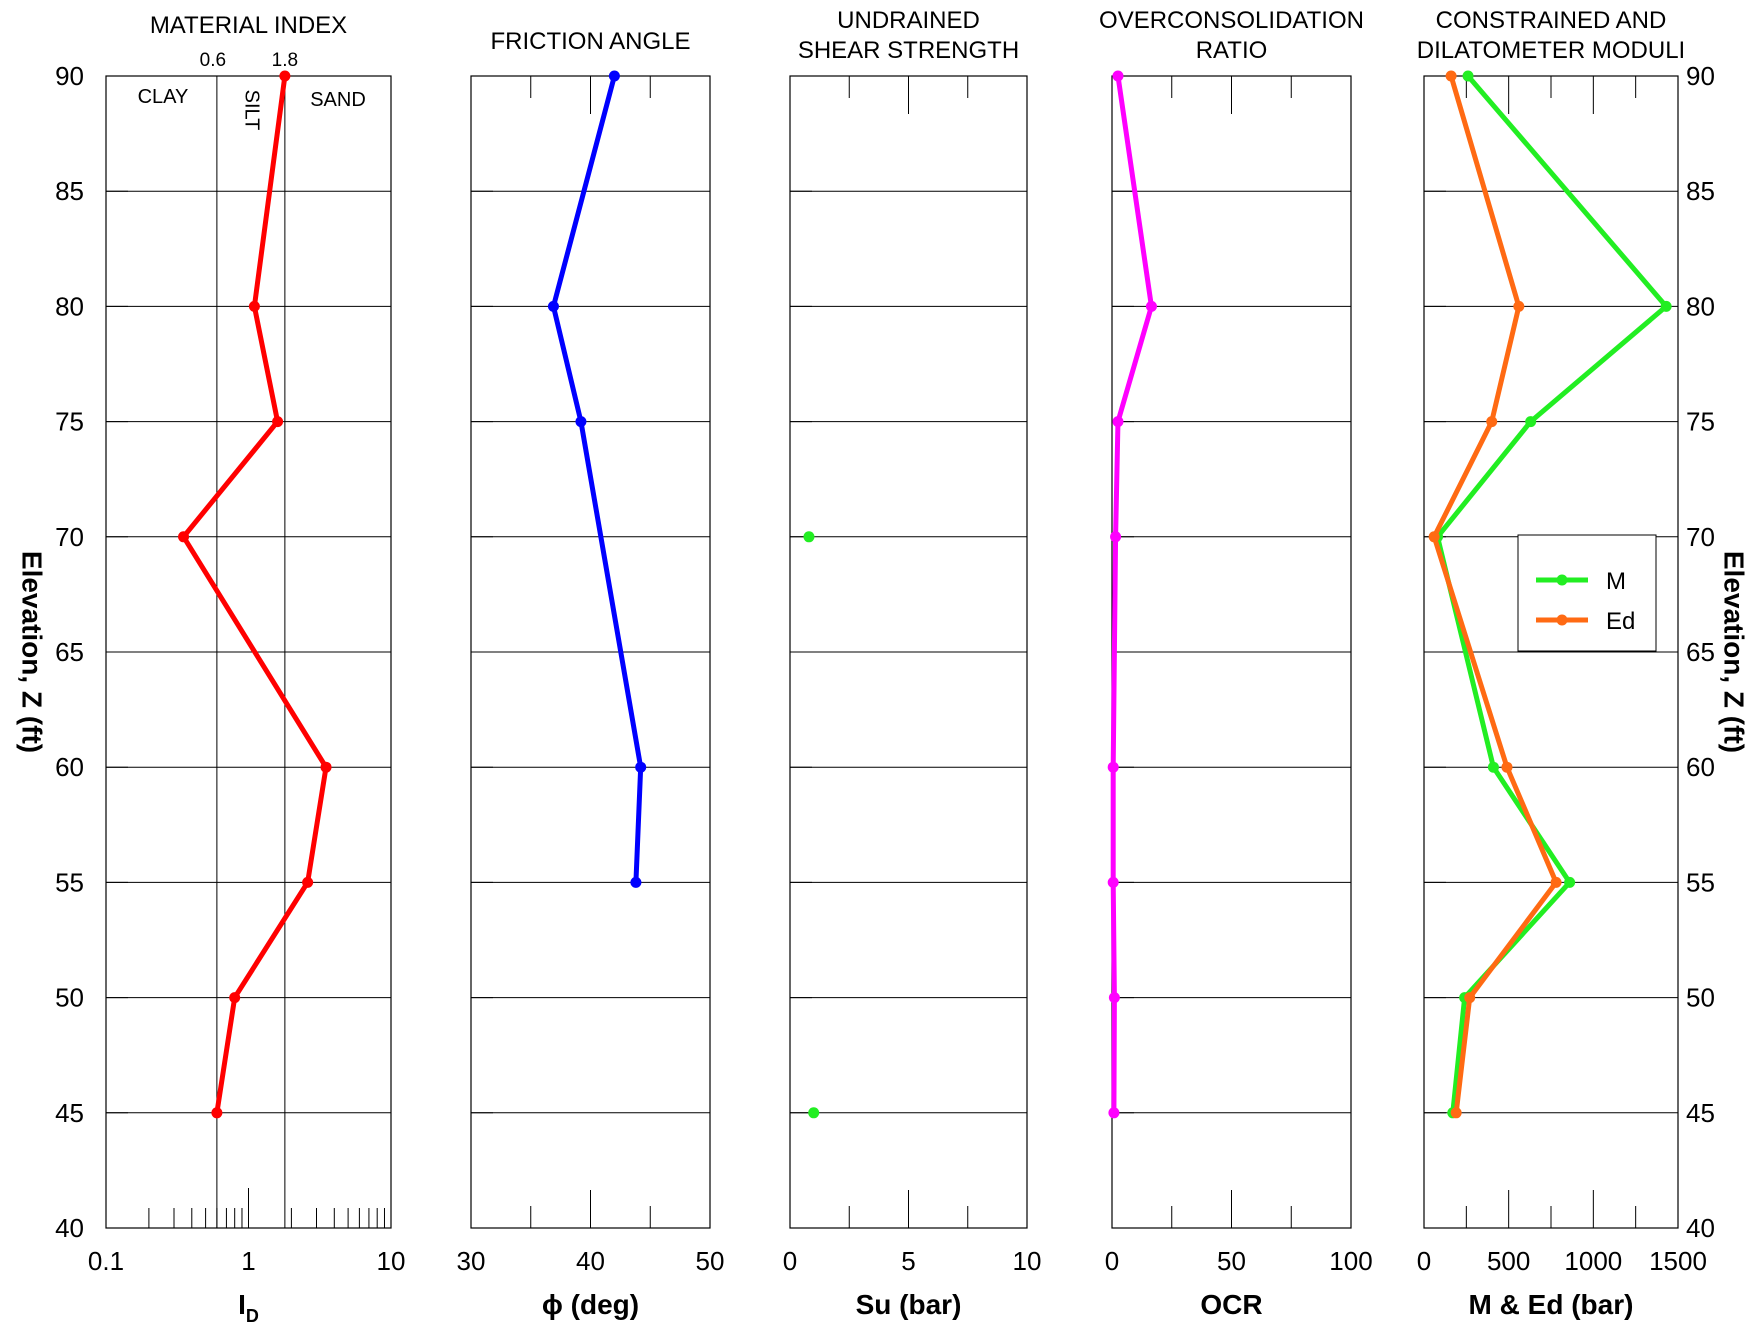 The height and width of the screenshot is (1324, 1758). Describe the element at coordinates (32, 652) in the screenshot. I see `y-axis-label-left: Elevation, Z (ft)` at that location.